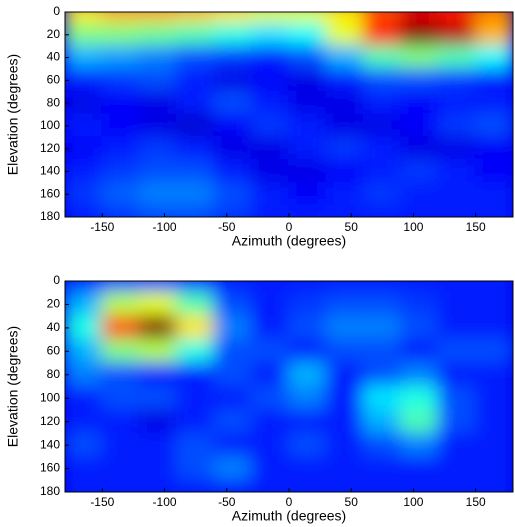 Image resolution: width=515 pixels, height=527 pixels. Describe the element at coordinates (50, 193) in the screenshot. I see `y-tick-label: 160` at that location.